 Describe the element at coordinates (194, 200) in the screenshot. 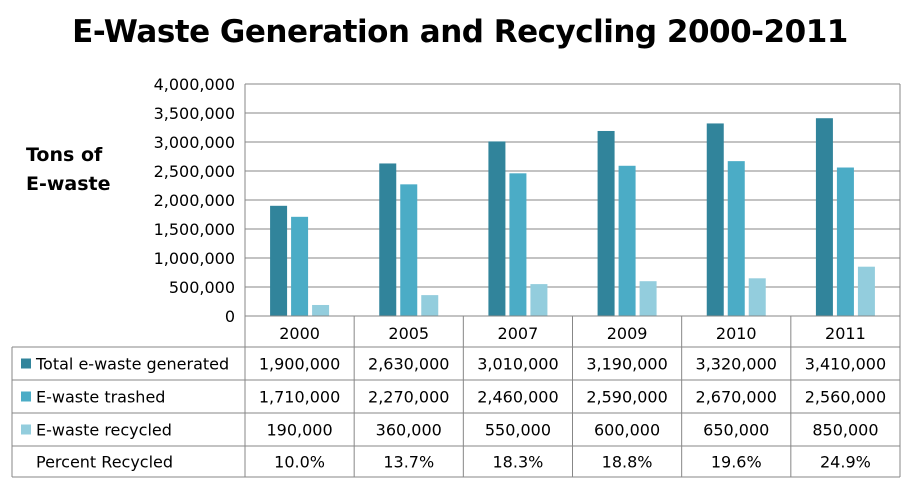

I see `y-tick-label: 2,000,000` at that location.